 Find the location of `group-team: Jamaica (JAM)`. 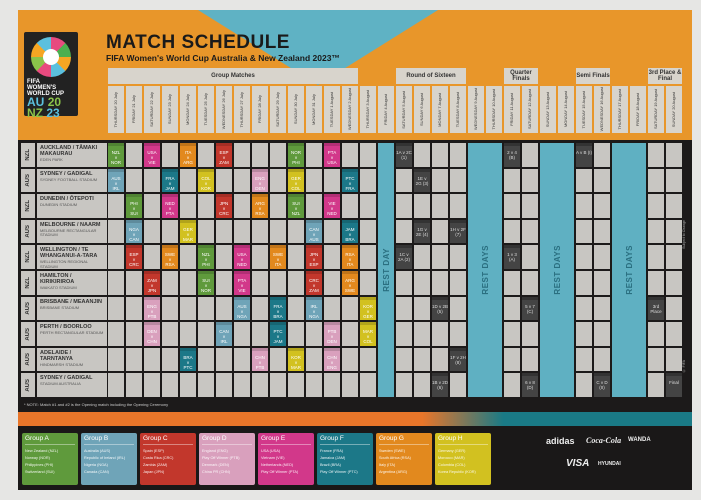

group-team: Jamaica (JAM) is located at coordinates (333, 458).